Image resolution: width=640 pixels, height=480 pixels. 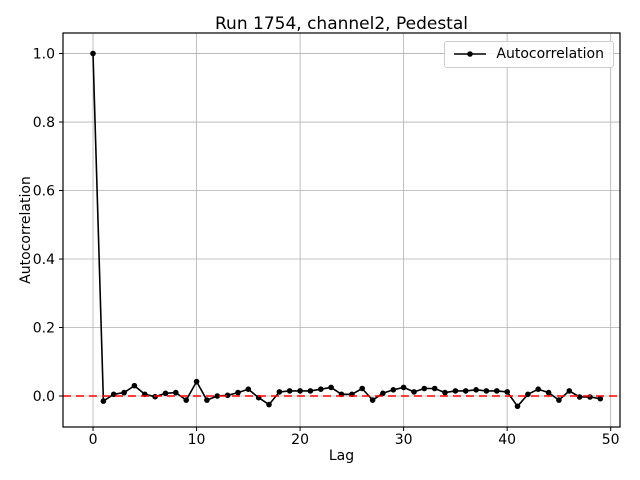 I want to click on x-tick-label: 30, so click(x=404, y=440).